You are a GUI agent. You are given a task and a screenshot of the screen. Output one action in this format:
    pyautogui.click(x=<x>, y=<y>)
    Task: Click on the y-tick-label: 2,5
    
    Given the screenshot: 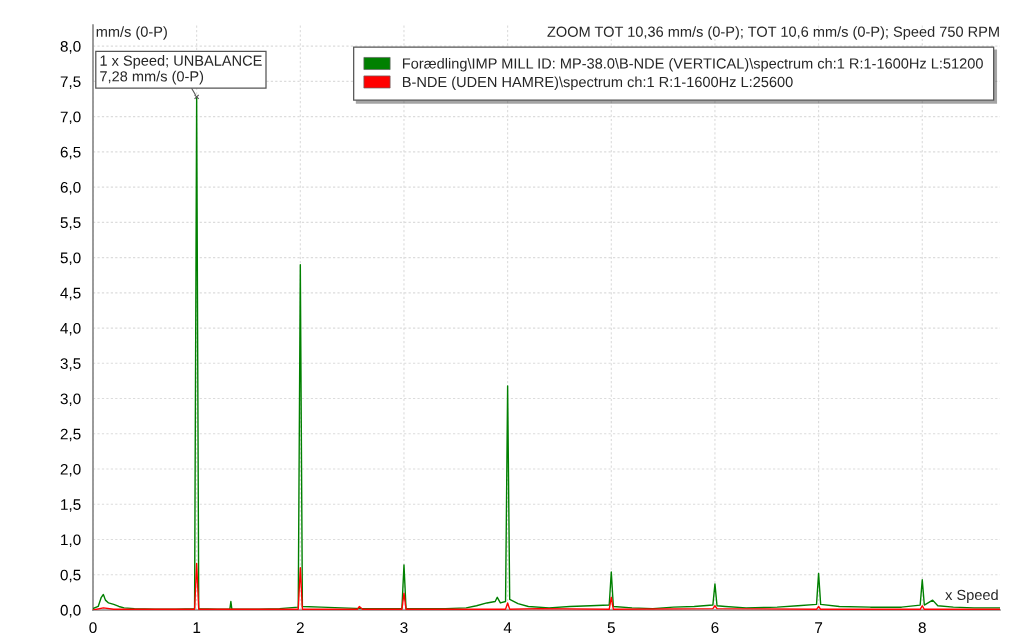 What is the action you would take?
    pyautogui.click(x=70, y=435)
    